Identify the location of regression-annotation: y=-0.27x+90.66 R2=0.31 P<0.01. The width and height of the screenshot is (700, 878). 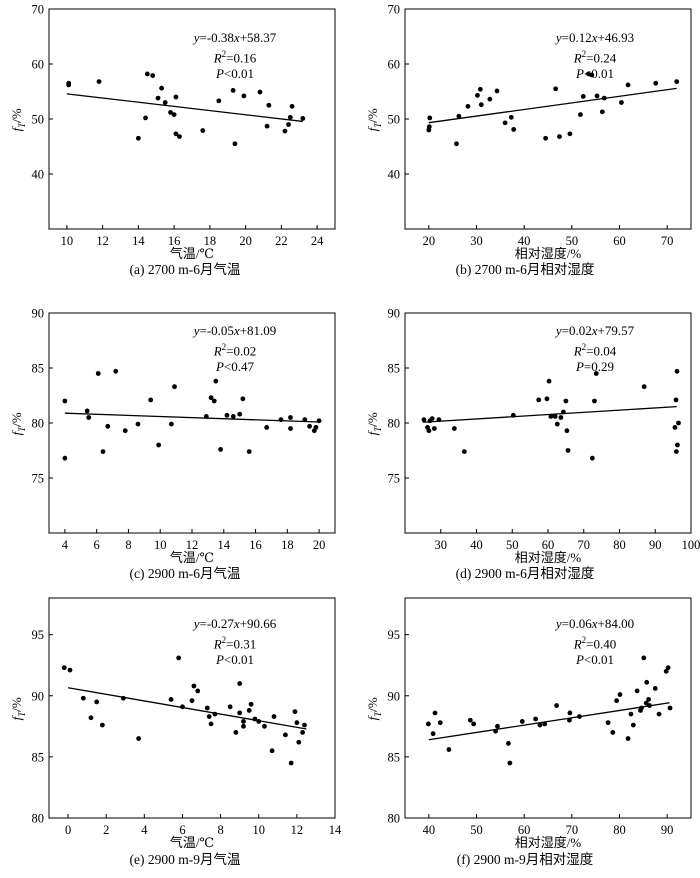
(235, 642).